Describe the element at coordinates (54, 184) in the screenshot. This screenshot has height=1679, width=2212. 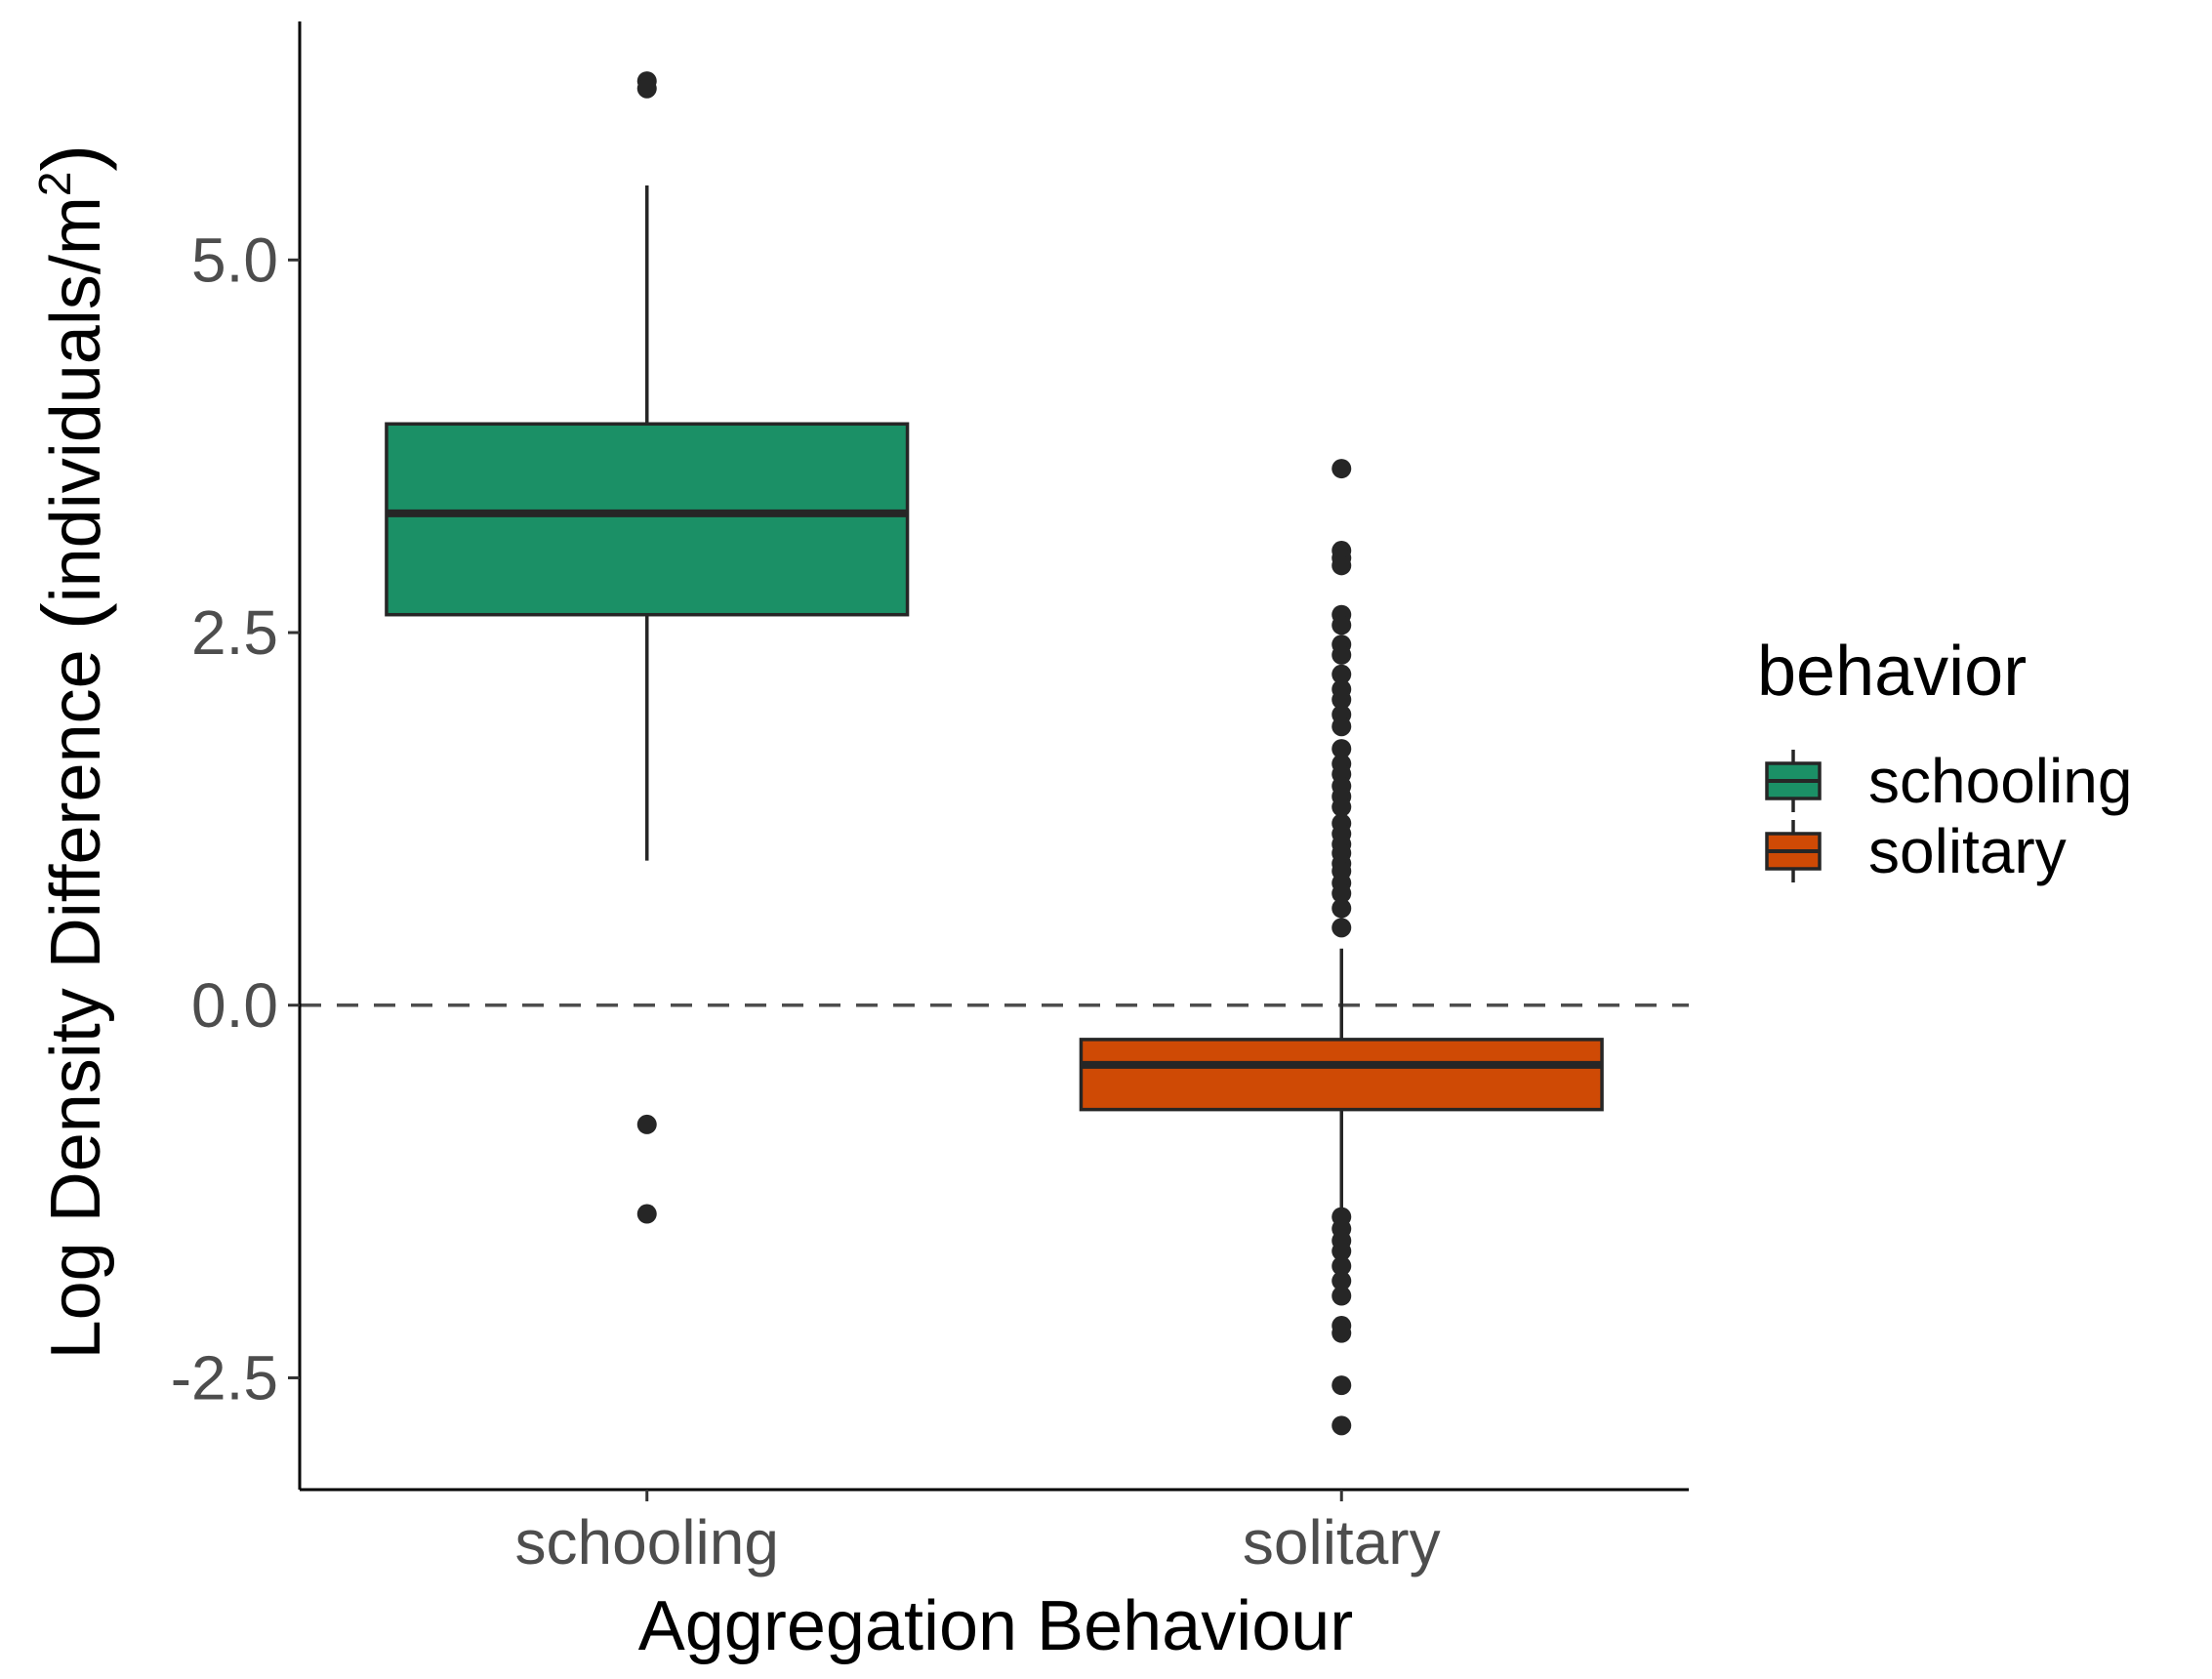
I see `y-axis-title-superscript: 2` at that location.